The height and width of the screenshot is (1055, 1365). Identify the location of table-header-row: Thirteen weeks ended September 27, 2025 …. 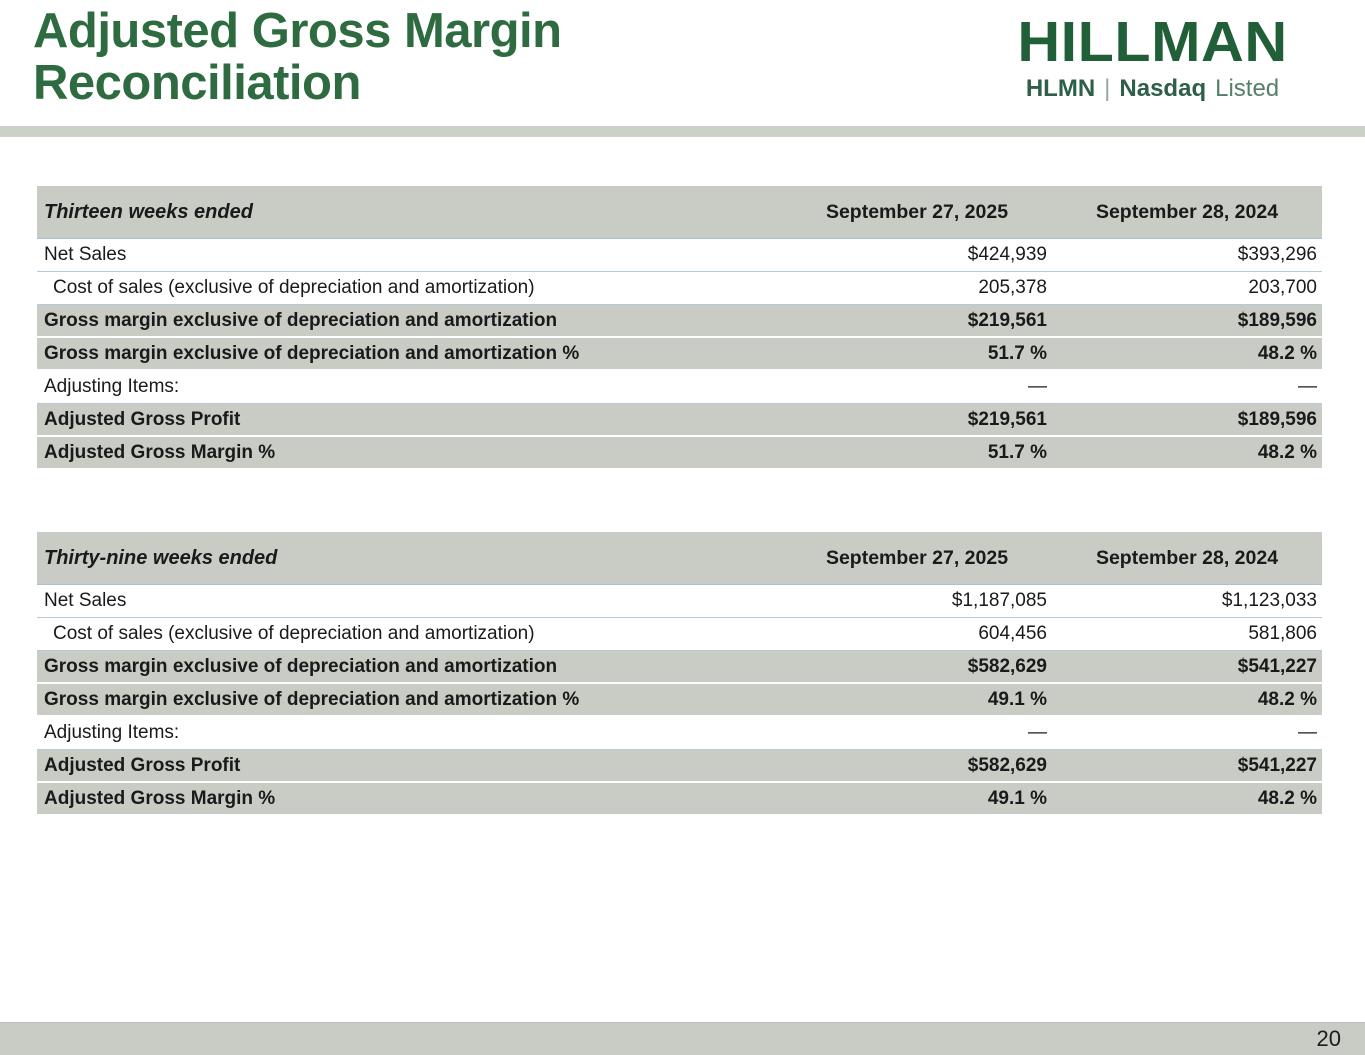
(679, 212).